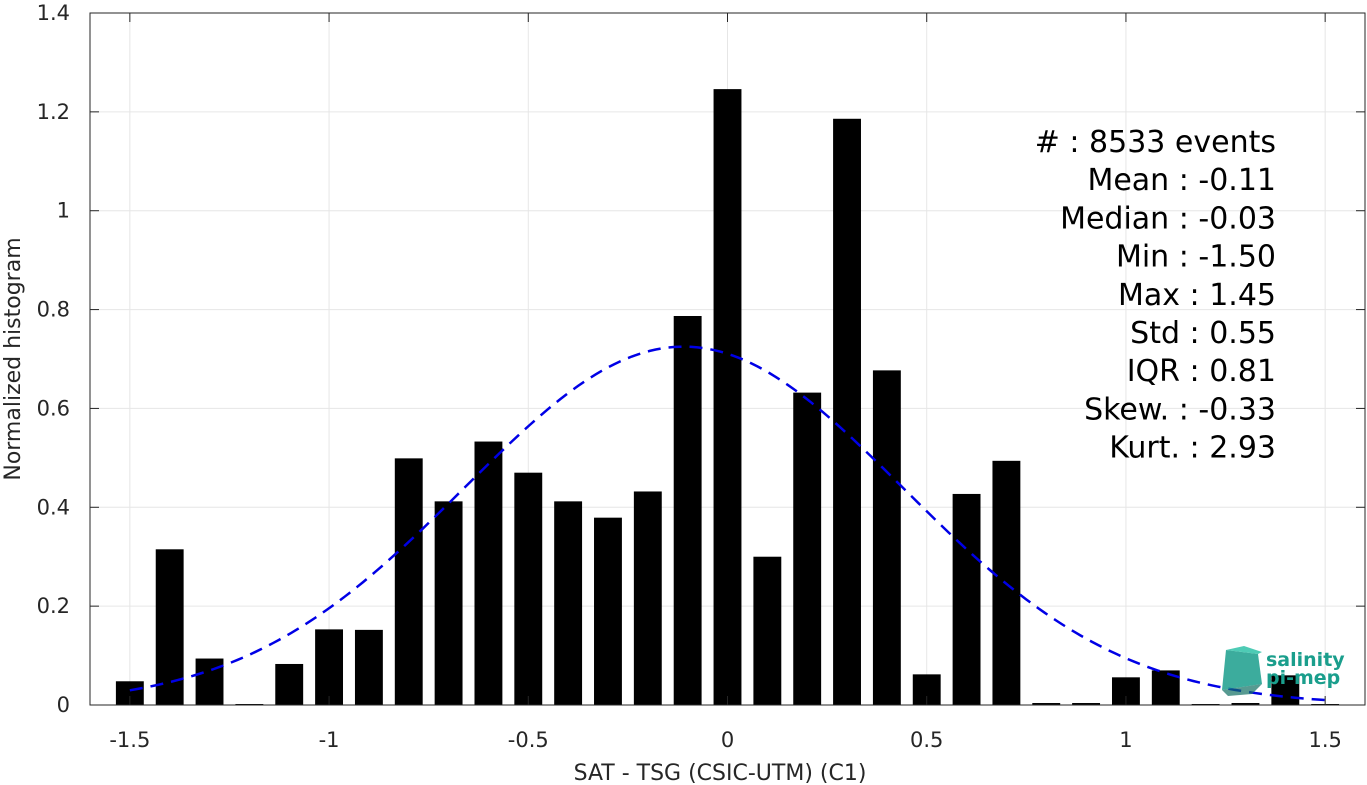 This screenshot has width=1367, height=785. Describe the element at coordinates (1168, 218) in the screenshot. I see `stat-line: Median : -0.03` at that location.